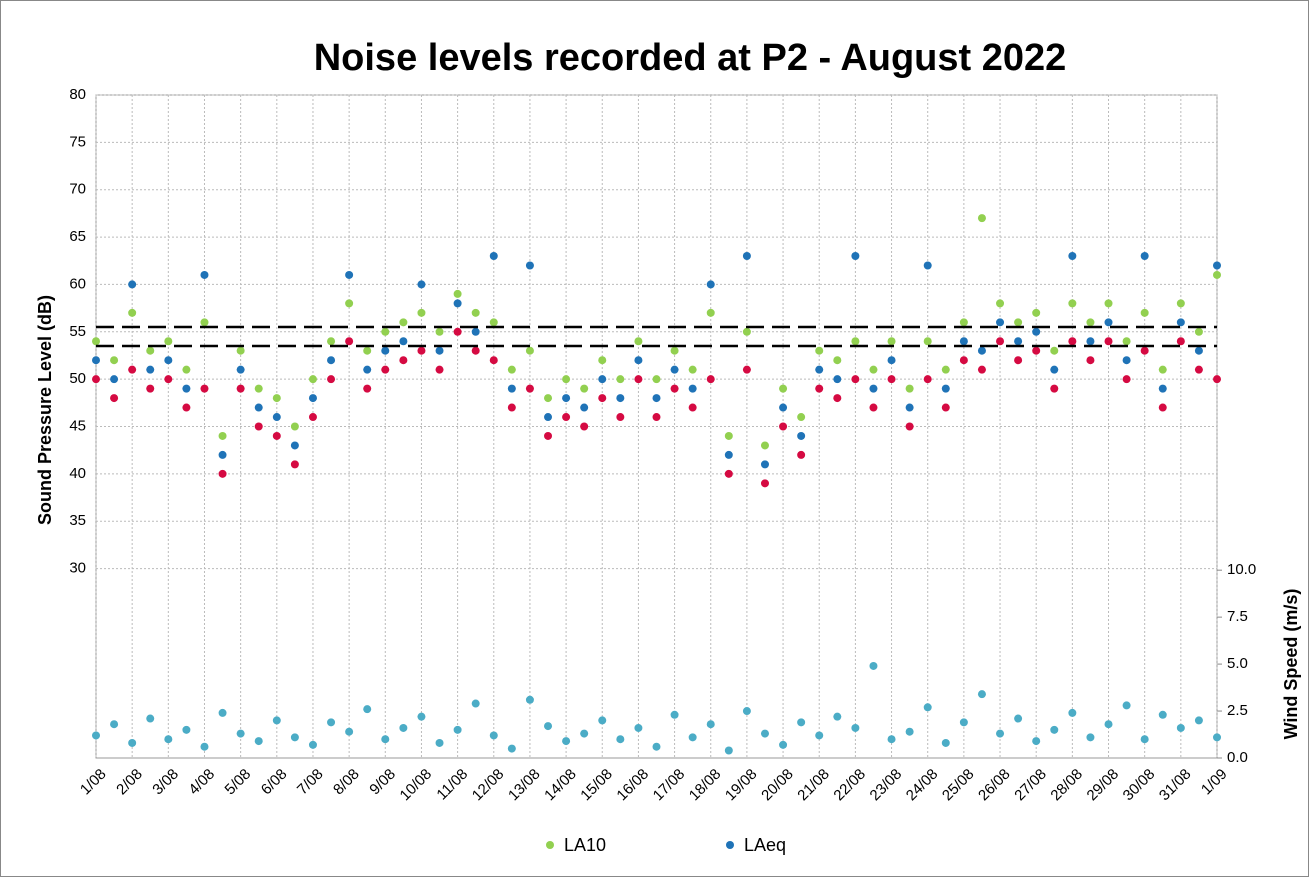 Image resolution: width=1309 pixels, height=882 pixels. I want to click on y2-tick-label: 7.5, so click(1237, 616).